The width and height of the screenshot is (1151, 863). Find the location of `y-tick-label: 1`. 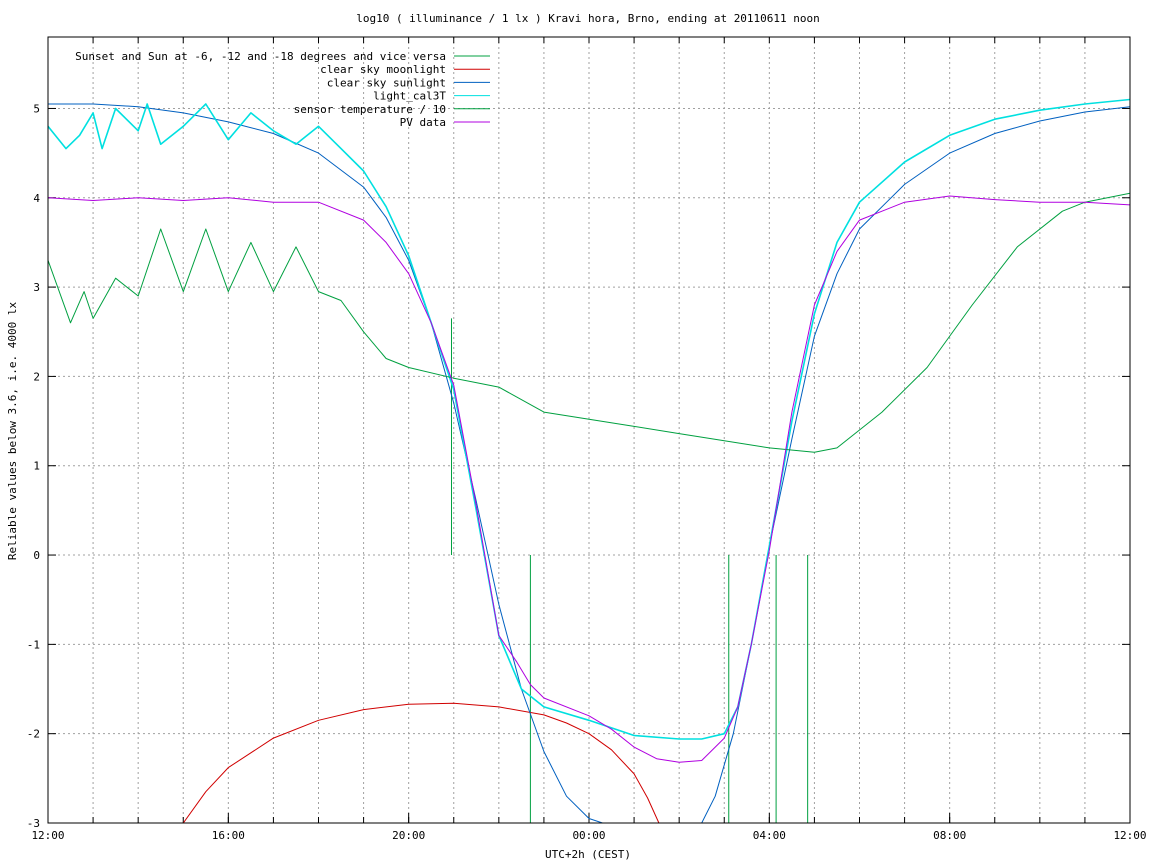

y-tick-label: 1 is located at coordinates (36, 466).